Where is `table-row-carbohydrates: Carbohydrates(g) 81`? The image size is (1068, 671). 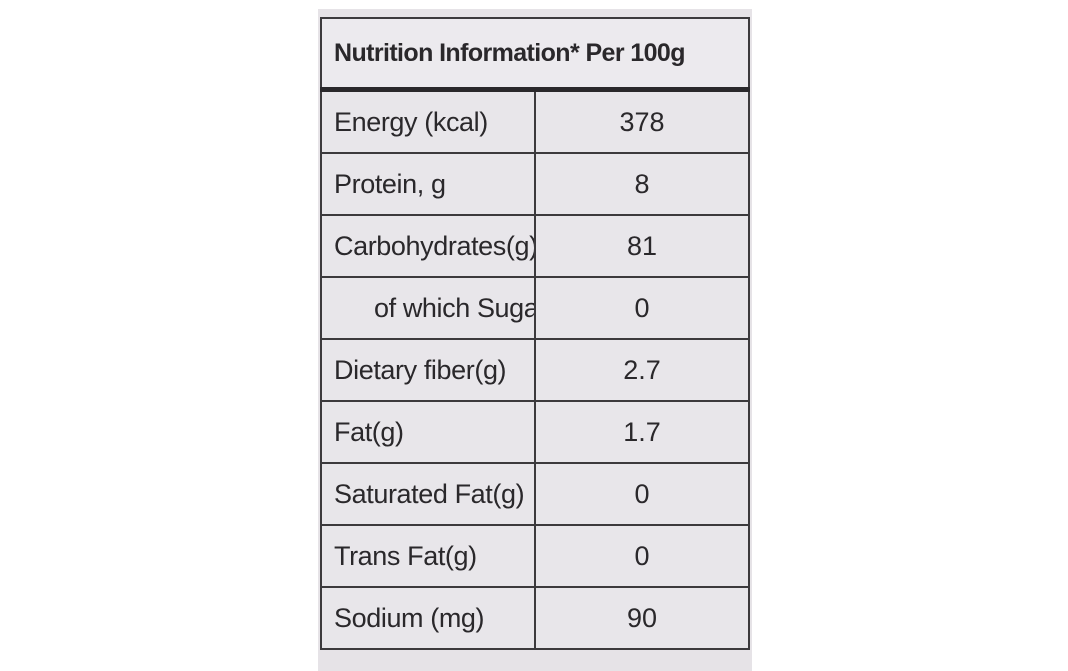 table-row-carbohydrates: Carbohydrates(g) 81 is located at coordinates (535, 246).